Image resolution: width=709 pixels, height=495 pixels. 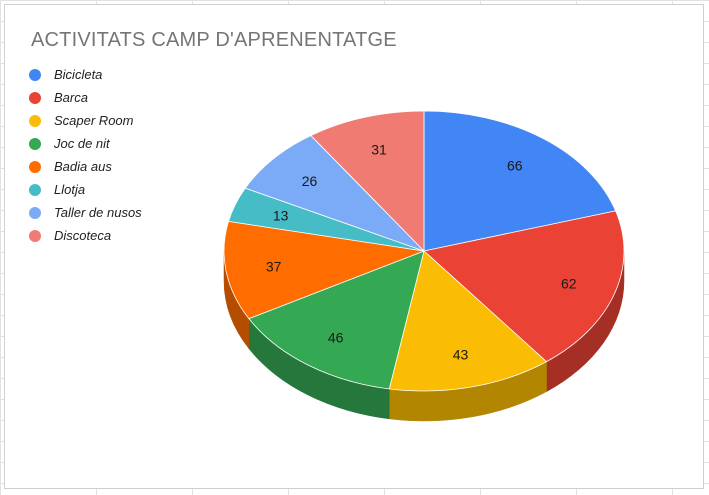 I want to click on legend-label: Discoteca, so click(x=83, y=235).